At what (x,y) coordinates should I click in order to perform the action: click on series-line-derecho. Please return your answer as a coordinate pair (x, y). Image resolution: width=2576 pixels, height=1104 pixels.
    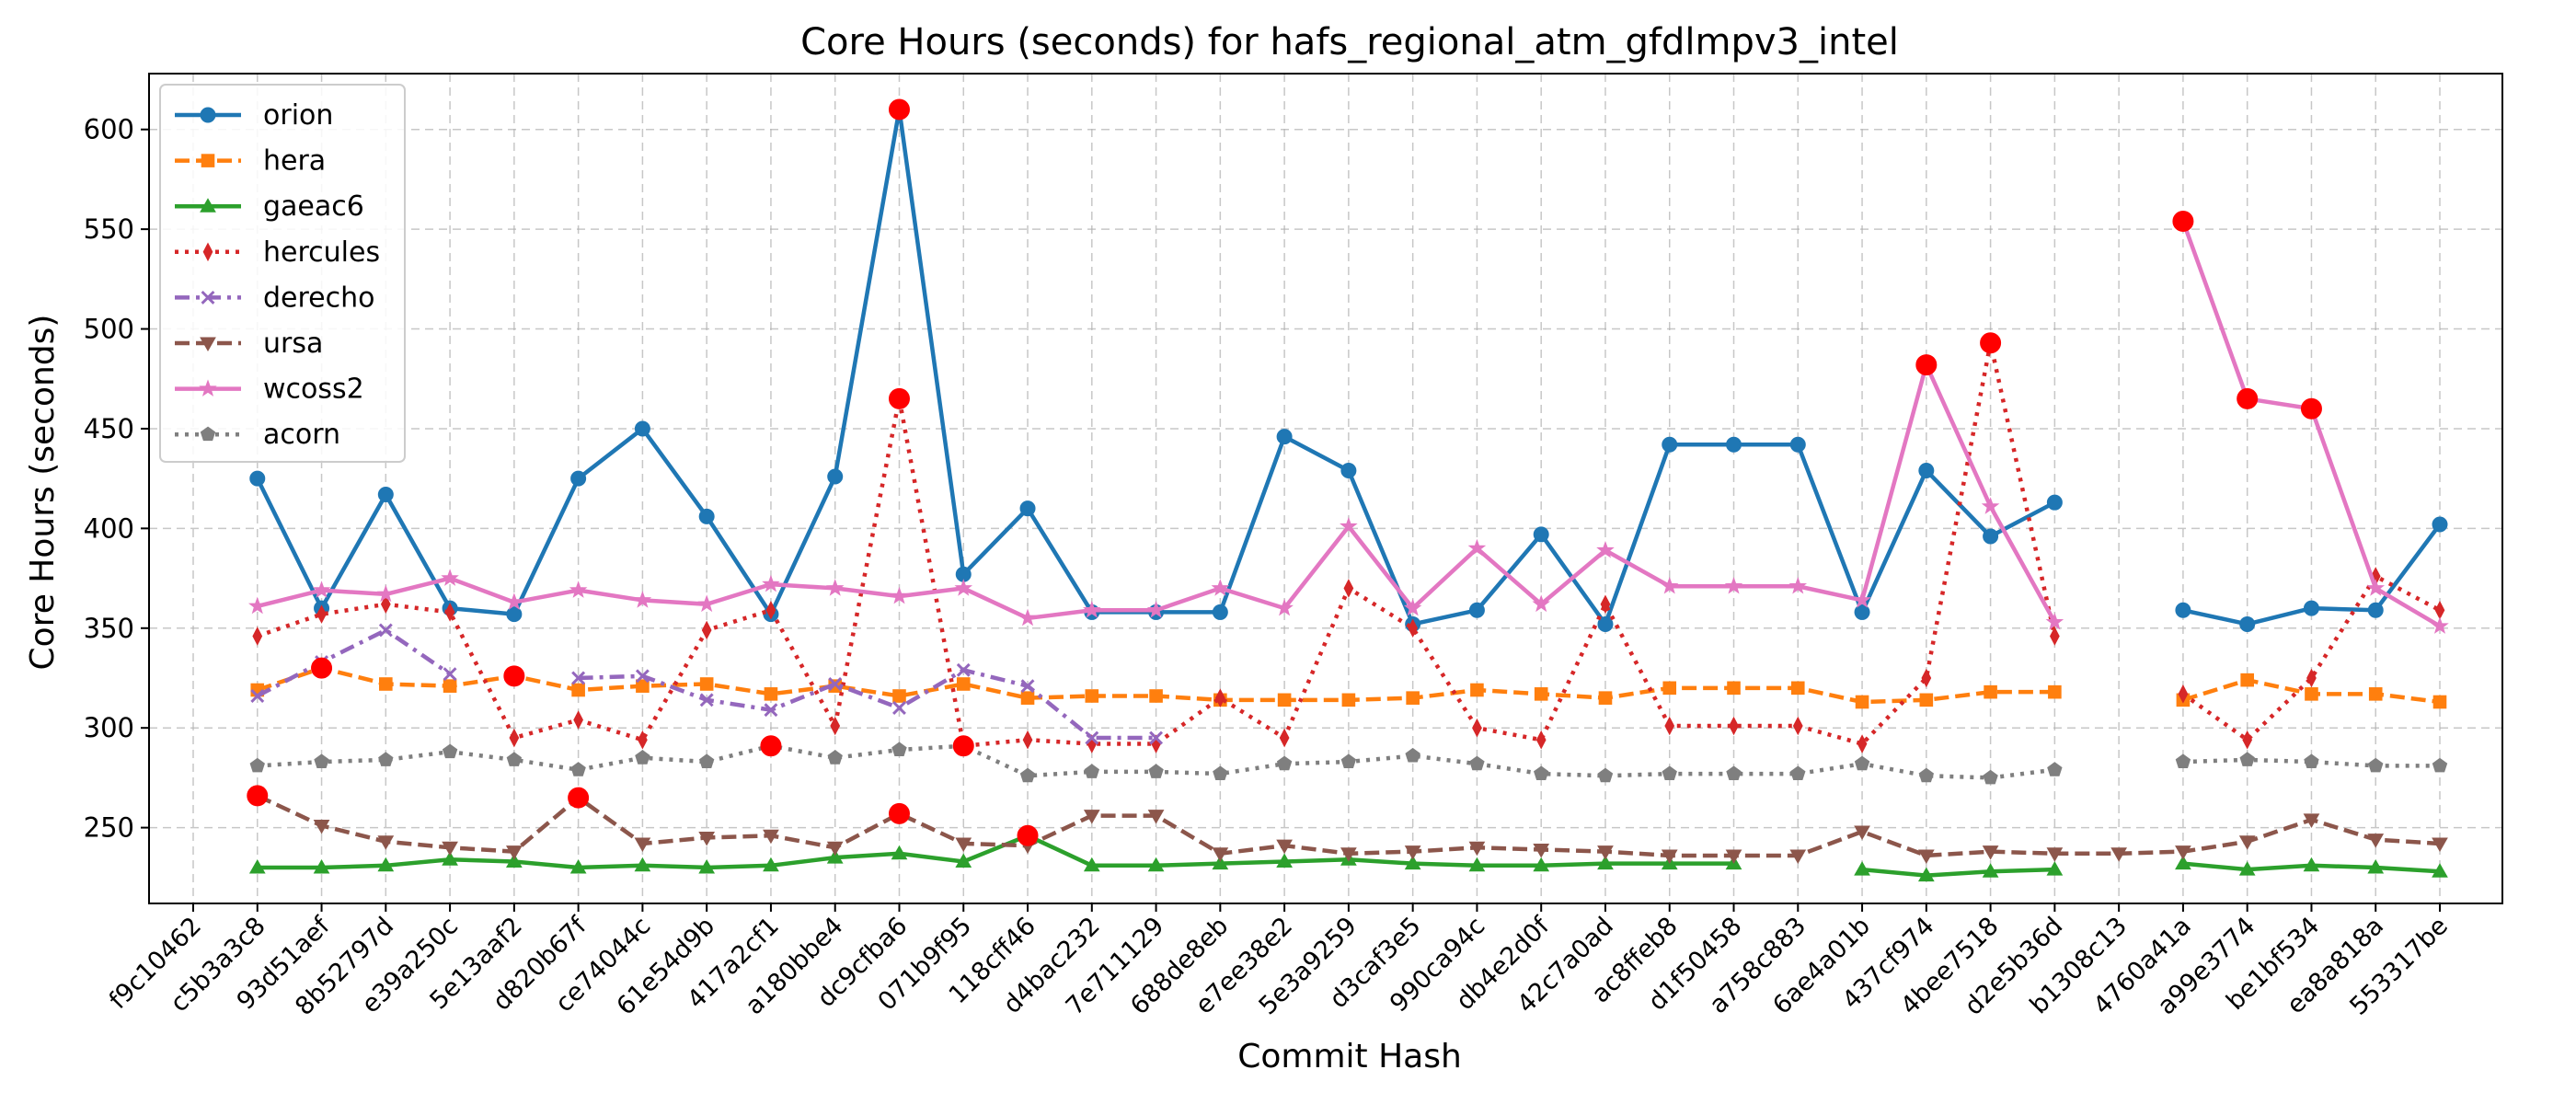
    Looking at the image, I should click on (354, 662).